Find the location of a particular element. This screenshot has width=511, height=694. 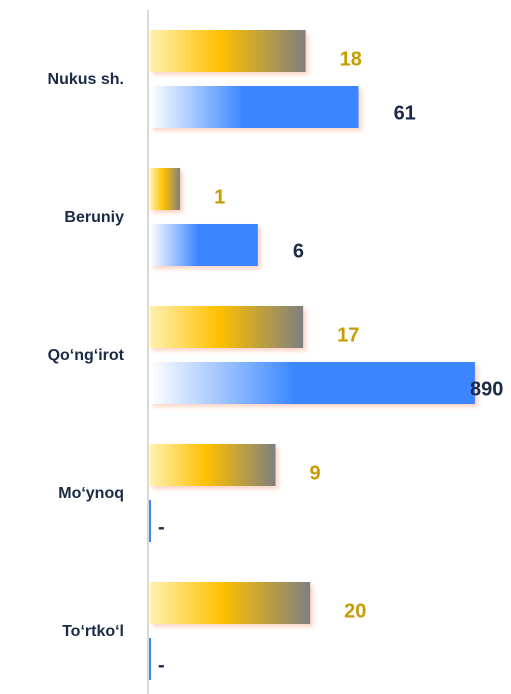

value-label: 890 is located at coordinates (486, 389).